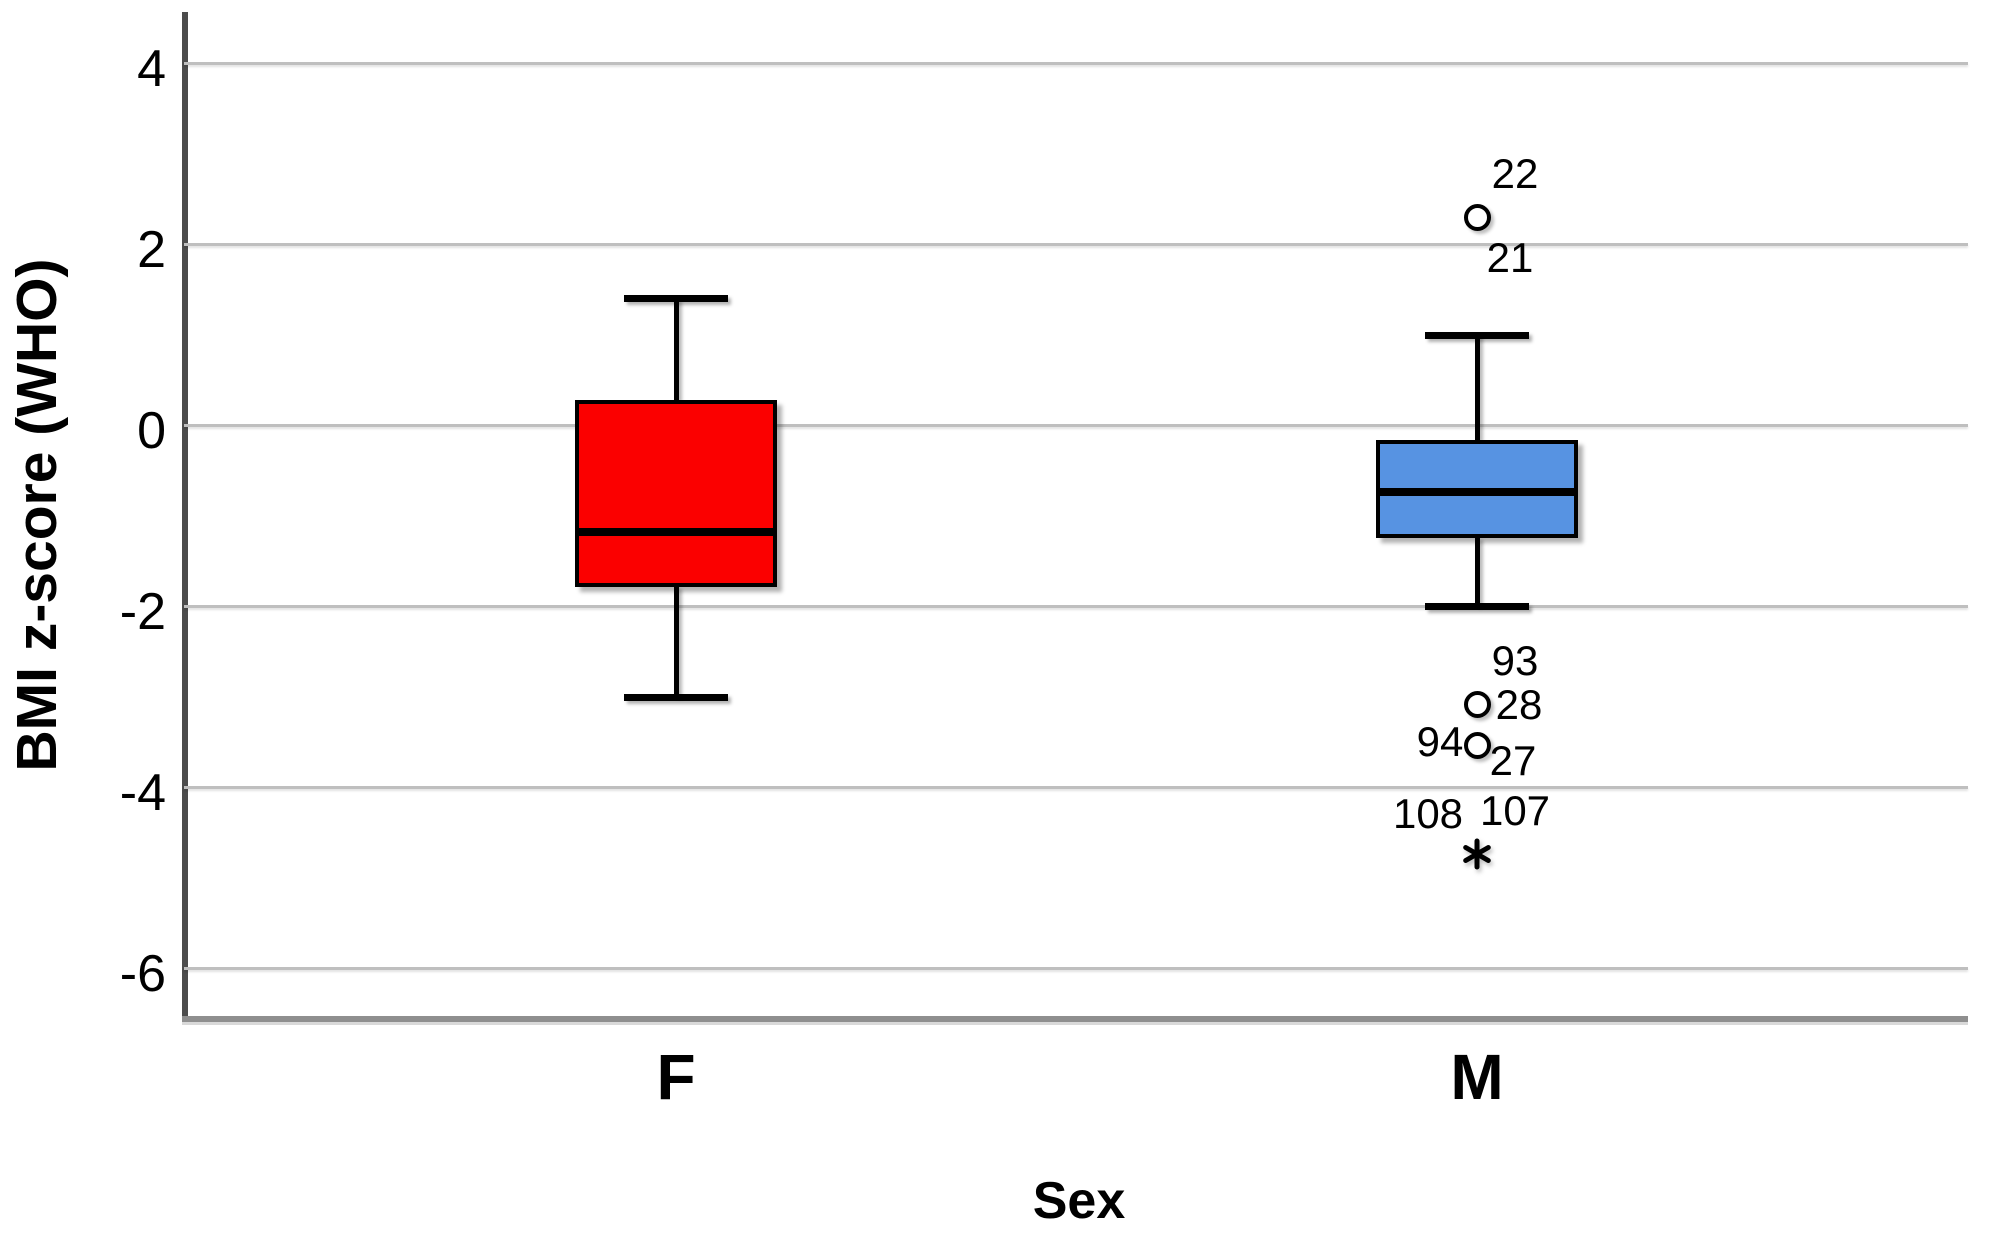  I want to click on outlier-case-label: 93, so click(1515, 661).